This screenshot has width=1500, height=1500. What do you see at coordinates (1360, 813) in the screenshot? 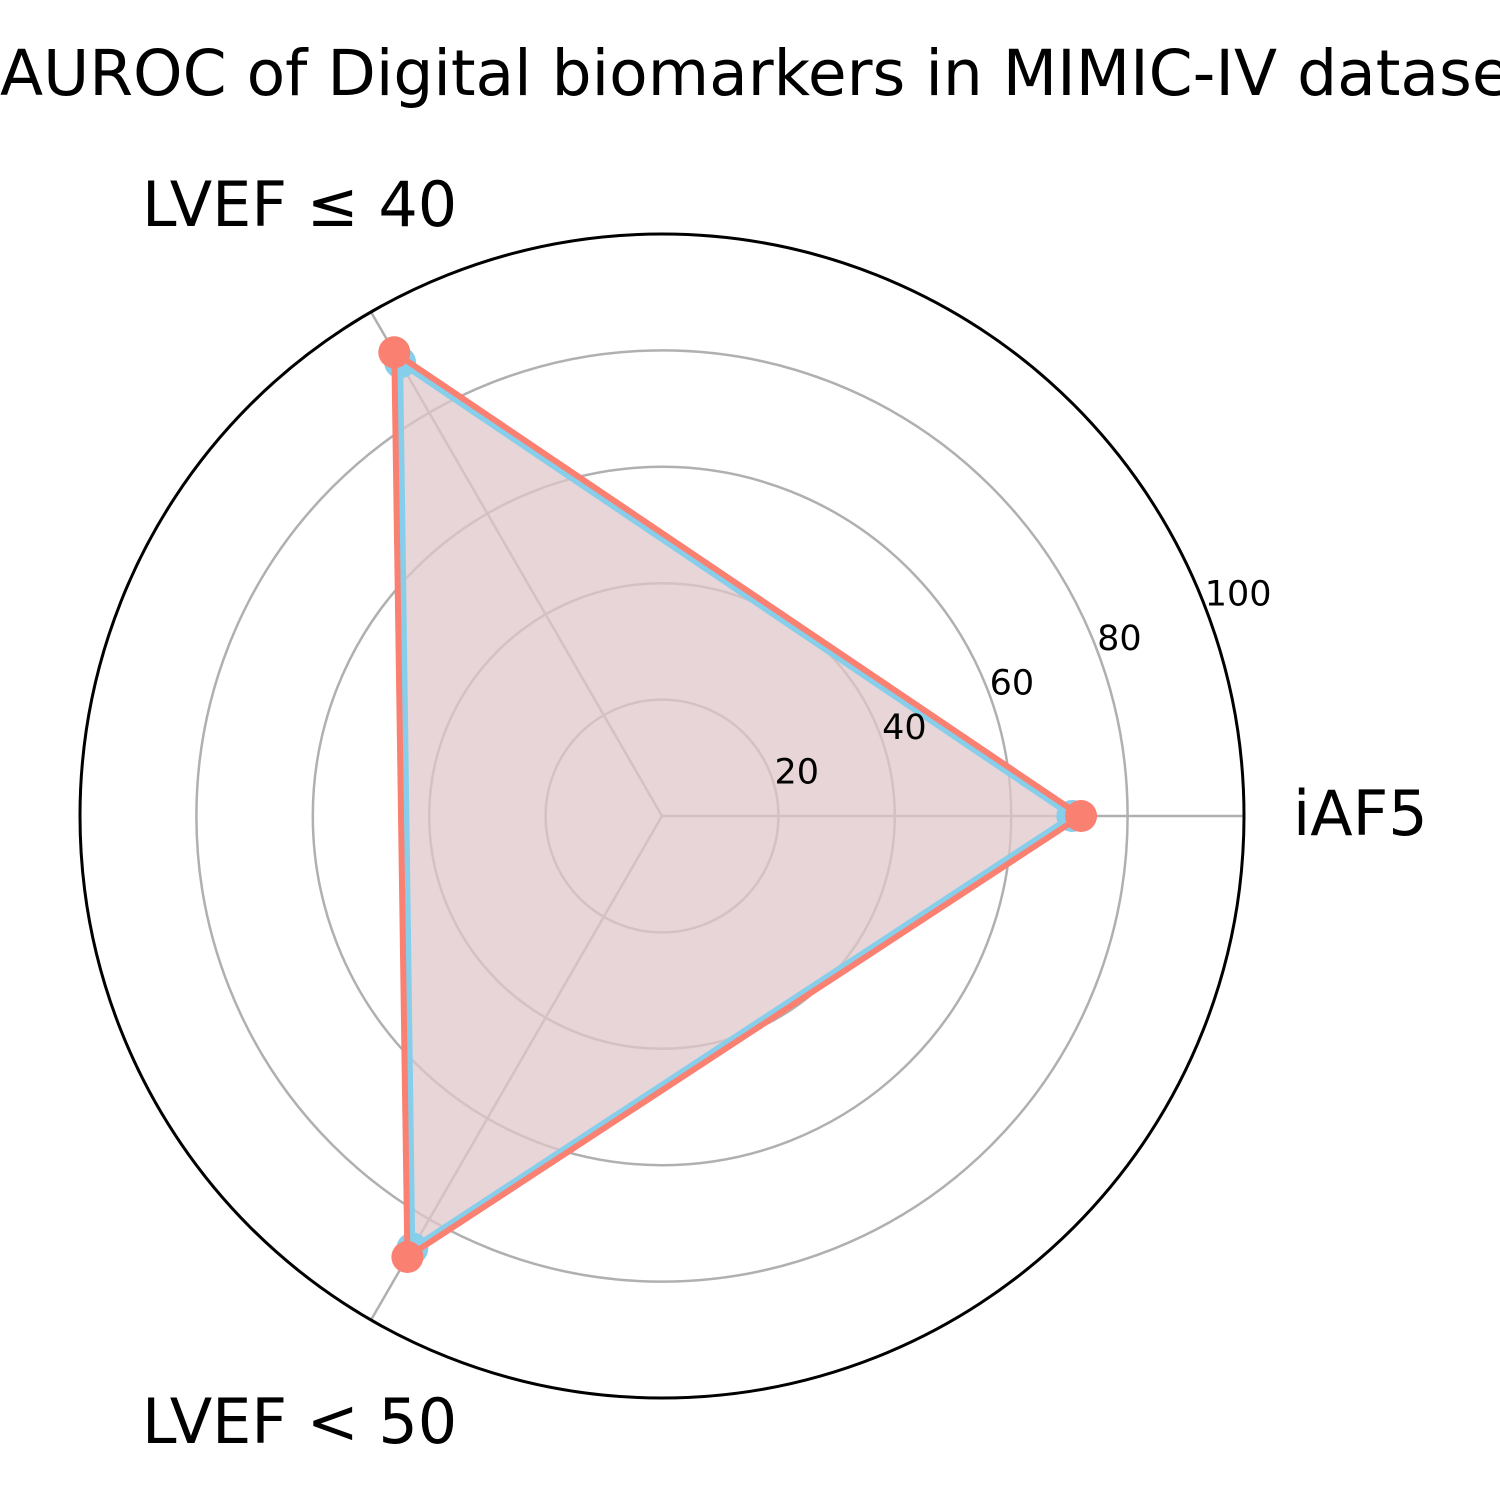
I see `axis-label-0: iAF5` at bounding box center [1360, 813].